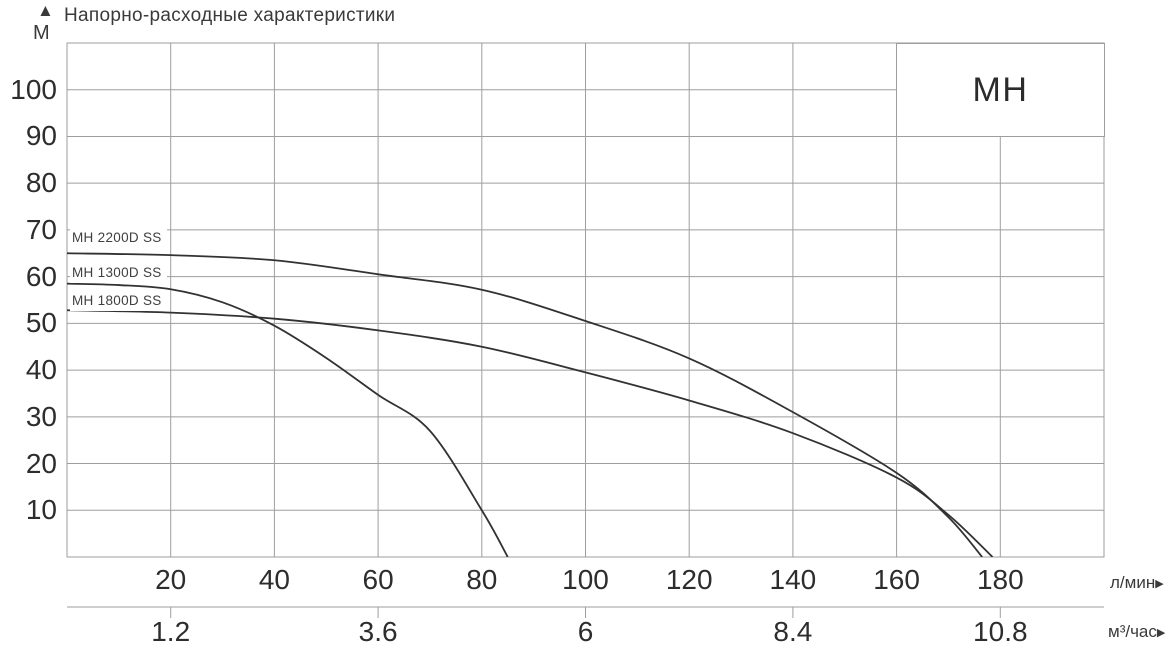 Image resolution: width=1174 pixels, height=654 pixels. I want to click on secondary-axis, so click(585, 612).